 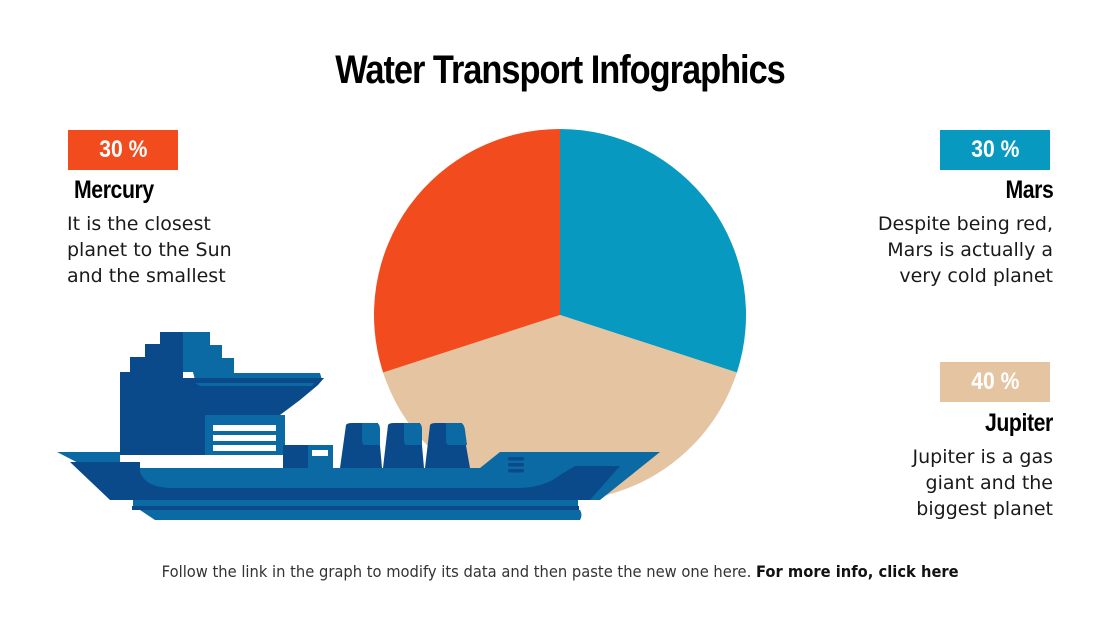 What do you see at coordinates (149, 250) in the screenshot?
I see `desc-line: planet to the Sun` at bounding box center [149, 250].